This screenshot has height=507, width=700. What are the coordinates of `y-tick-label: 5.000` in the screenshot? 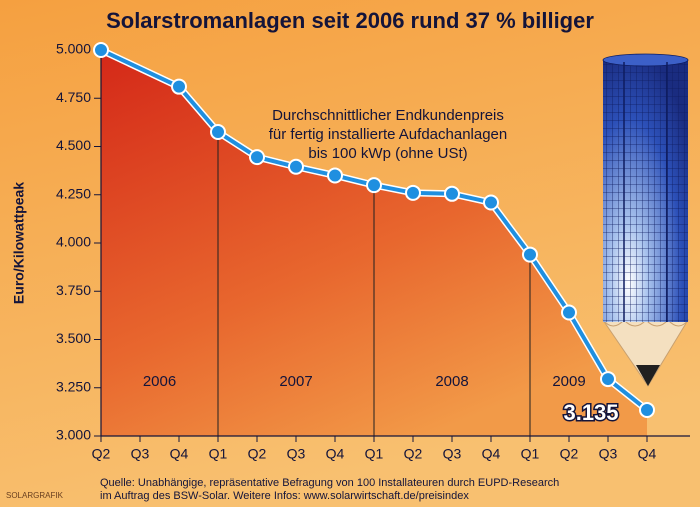 It's located at (73, 49).